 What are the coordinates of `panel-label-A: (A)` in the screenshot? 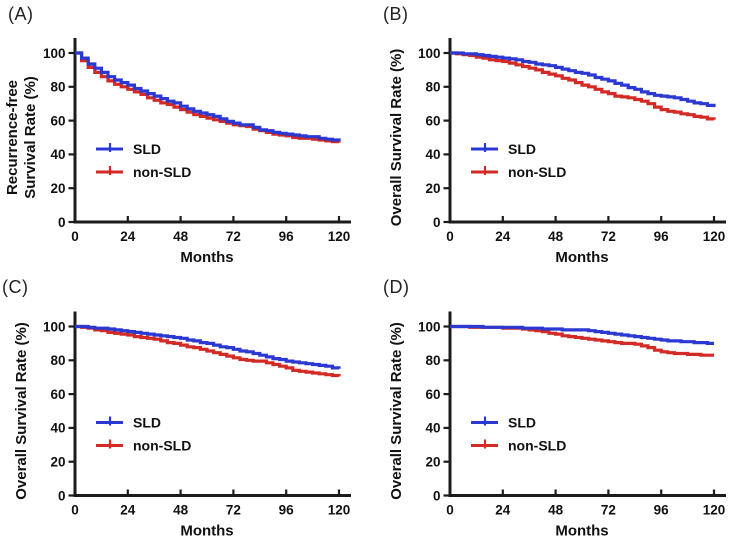 It's located at (21, 14).